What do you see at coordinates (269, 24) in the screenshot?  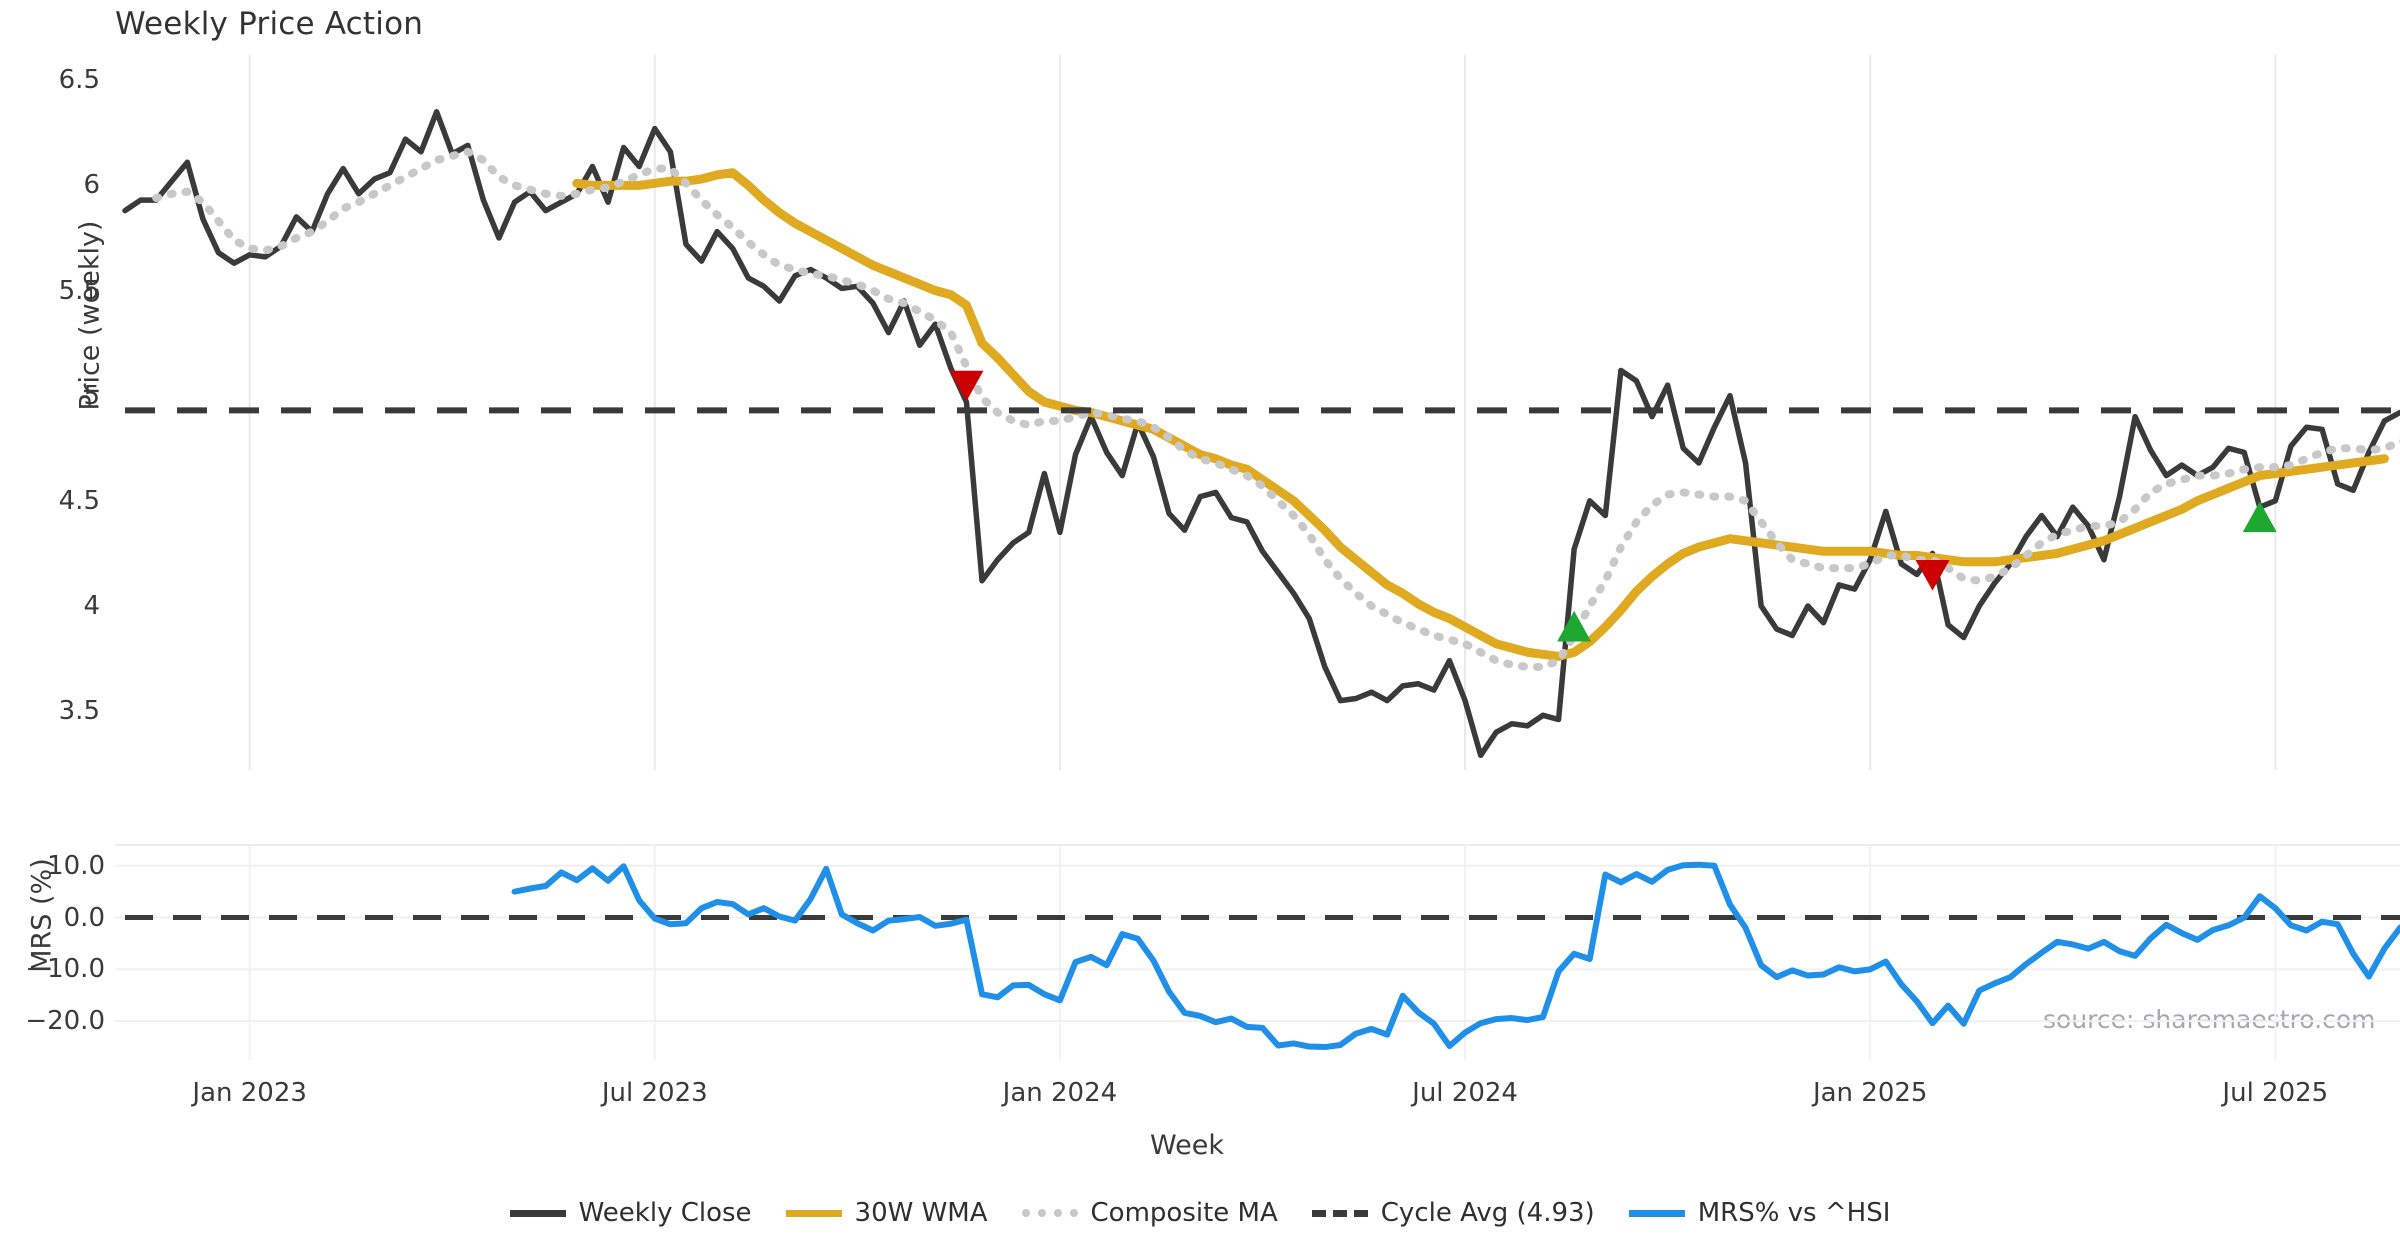 I see `page-title: Weekly Price Action` at bounding box center [269, 24].